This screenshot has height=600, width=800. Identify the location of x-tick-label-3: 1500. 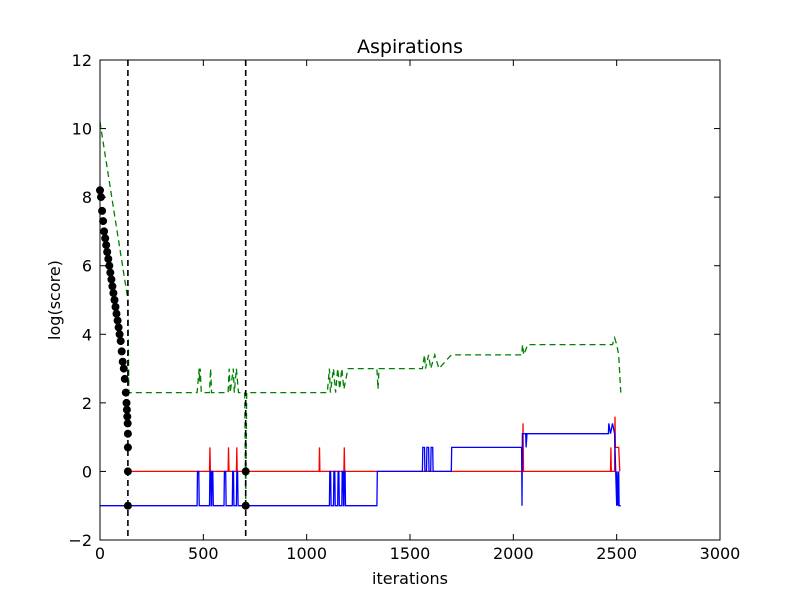
(410, 553).